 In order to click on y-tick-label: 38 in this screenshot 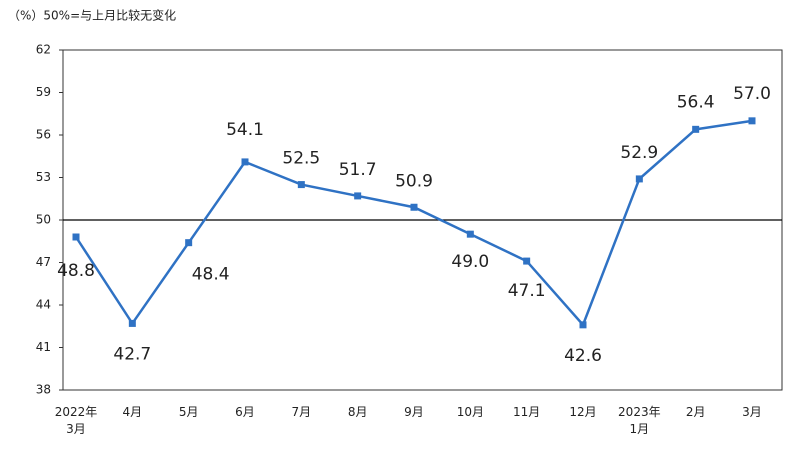, I will do `click(43, 390)`.